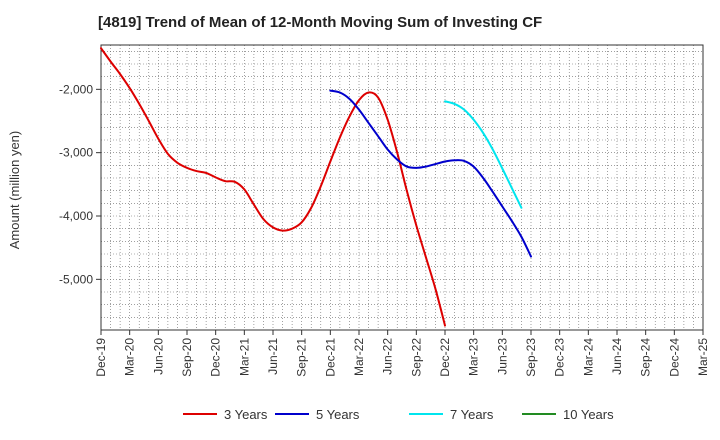 Image resolution: width=720 pixels, height=440 pixels. Describe the element at coordinates (674, 357) in the screenshot. I see `x-tick-label: Dec-24` at that location.